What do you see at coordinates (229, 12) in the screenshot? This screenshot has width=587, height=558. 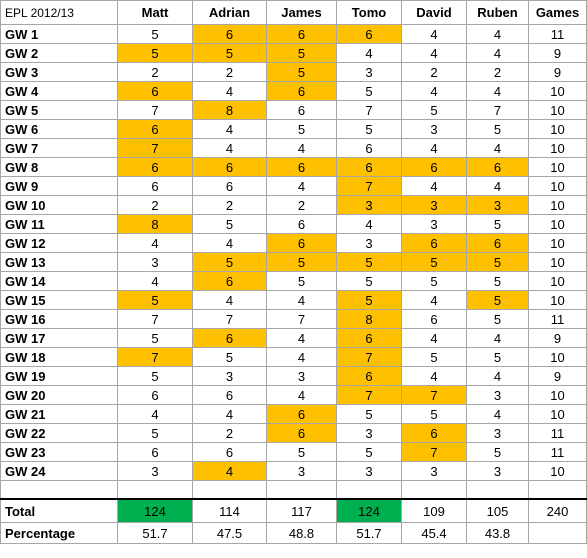 I see `column-header: Adrian` at bounding box center [229, 12].